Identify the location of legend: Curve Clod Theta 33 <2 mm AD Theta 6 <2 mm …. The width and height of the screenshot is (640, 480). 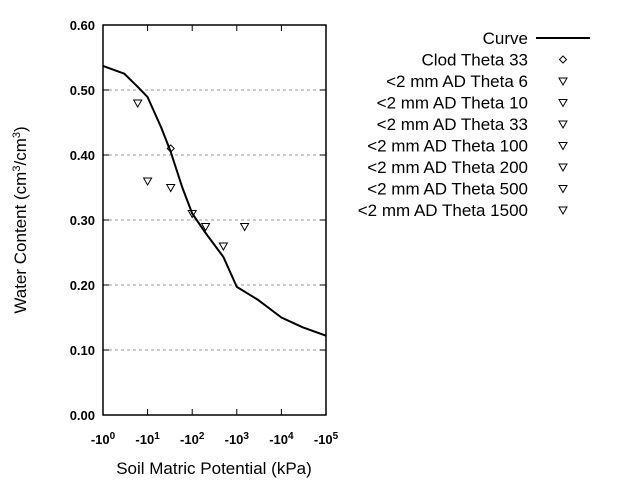
(474, 124).